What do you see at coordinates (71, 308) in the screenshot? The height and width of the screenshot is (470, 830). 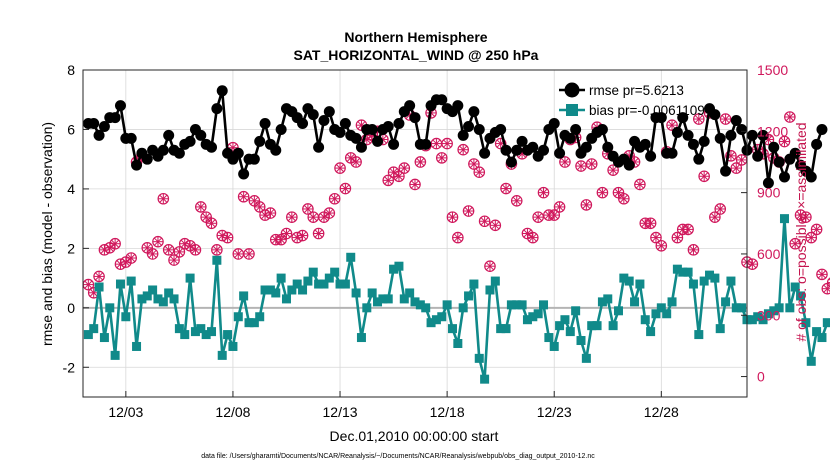 I see `y-left-tick-label: 0` at bounding box center [71, 308].